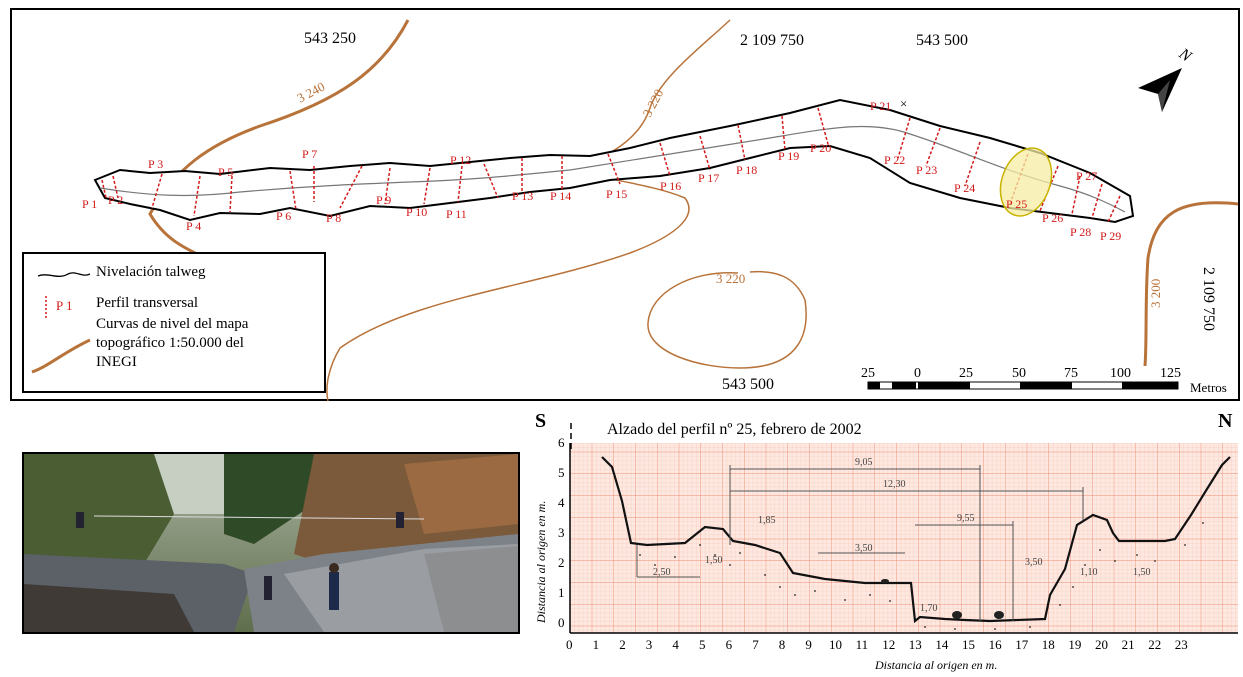 The image size is (1243, 677). I want to click on profile-label: P 9, so click(383, 200).